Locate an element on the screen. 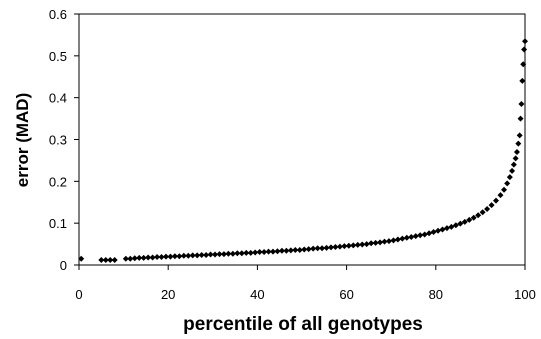 This screenshot has height=339, width=541. y-tick-label: 0.4 is located at coordinates (58, 98).